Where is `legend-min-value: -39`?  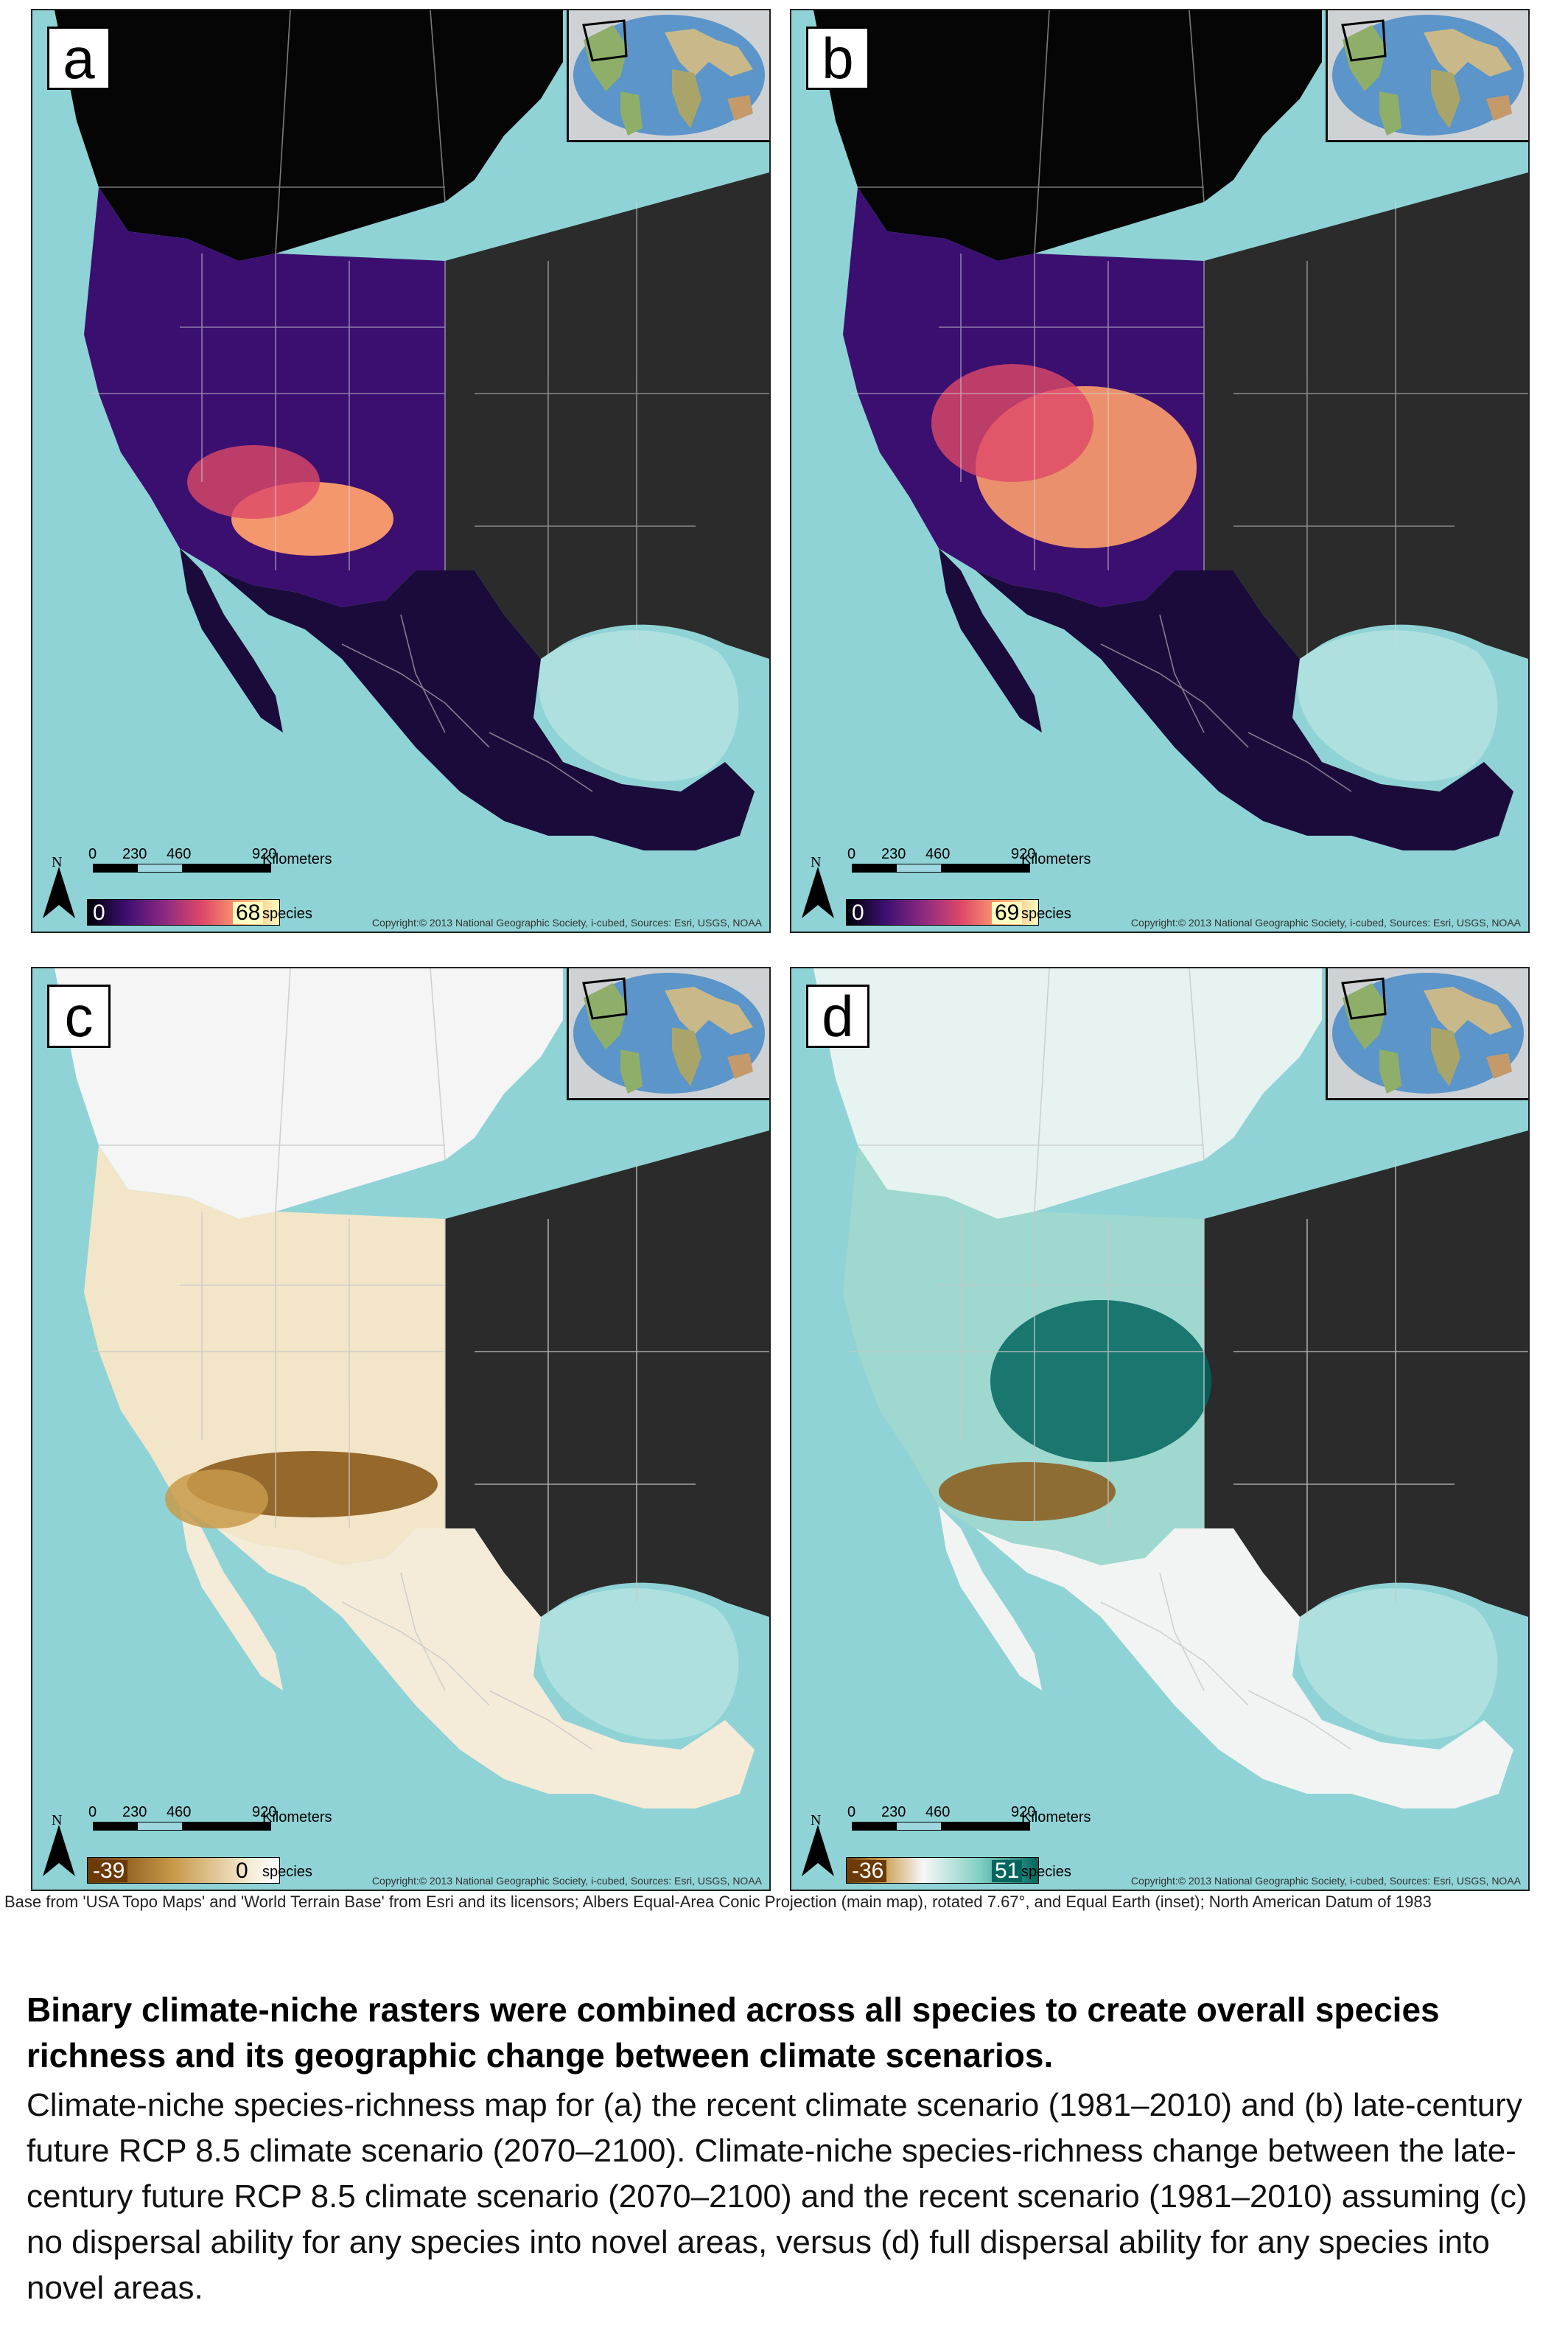
legend-min-value: -39 is located at coordinates (109, 1871).